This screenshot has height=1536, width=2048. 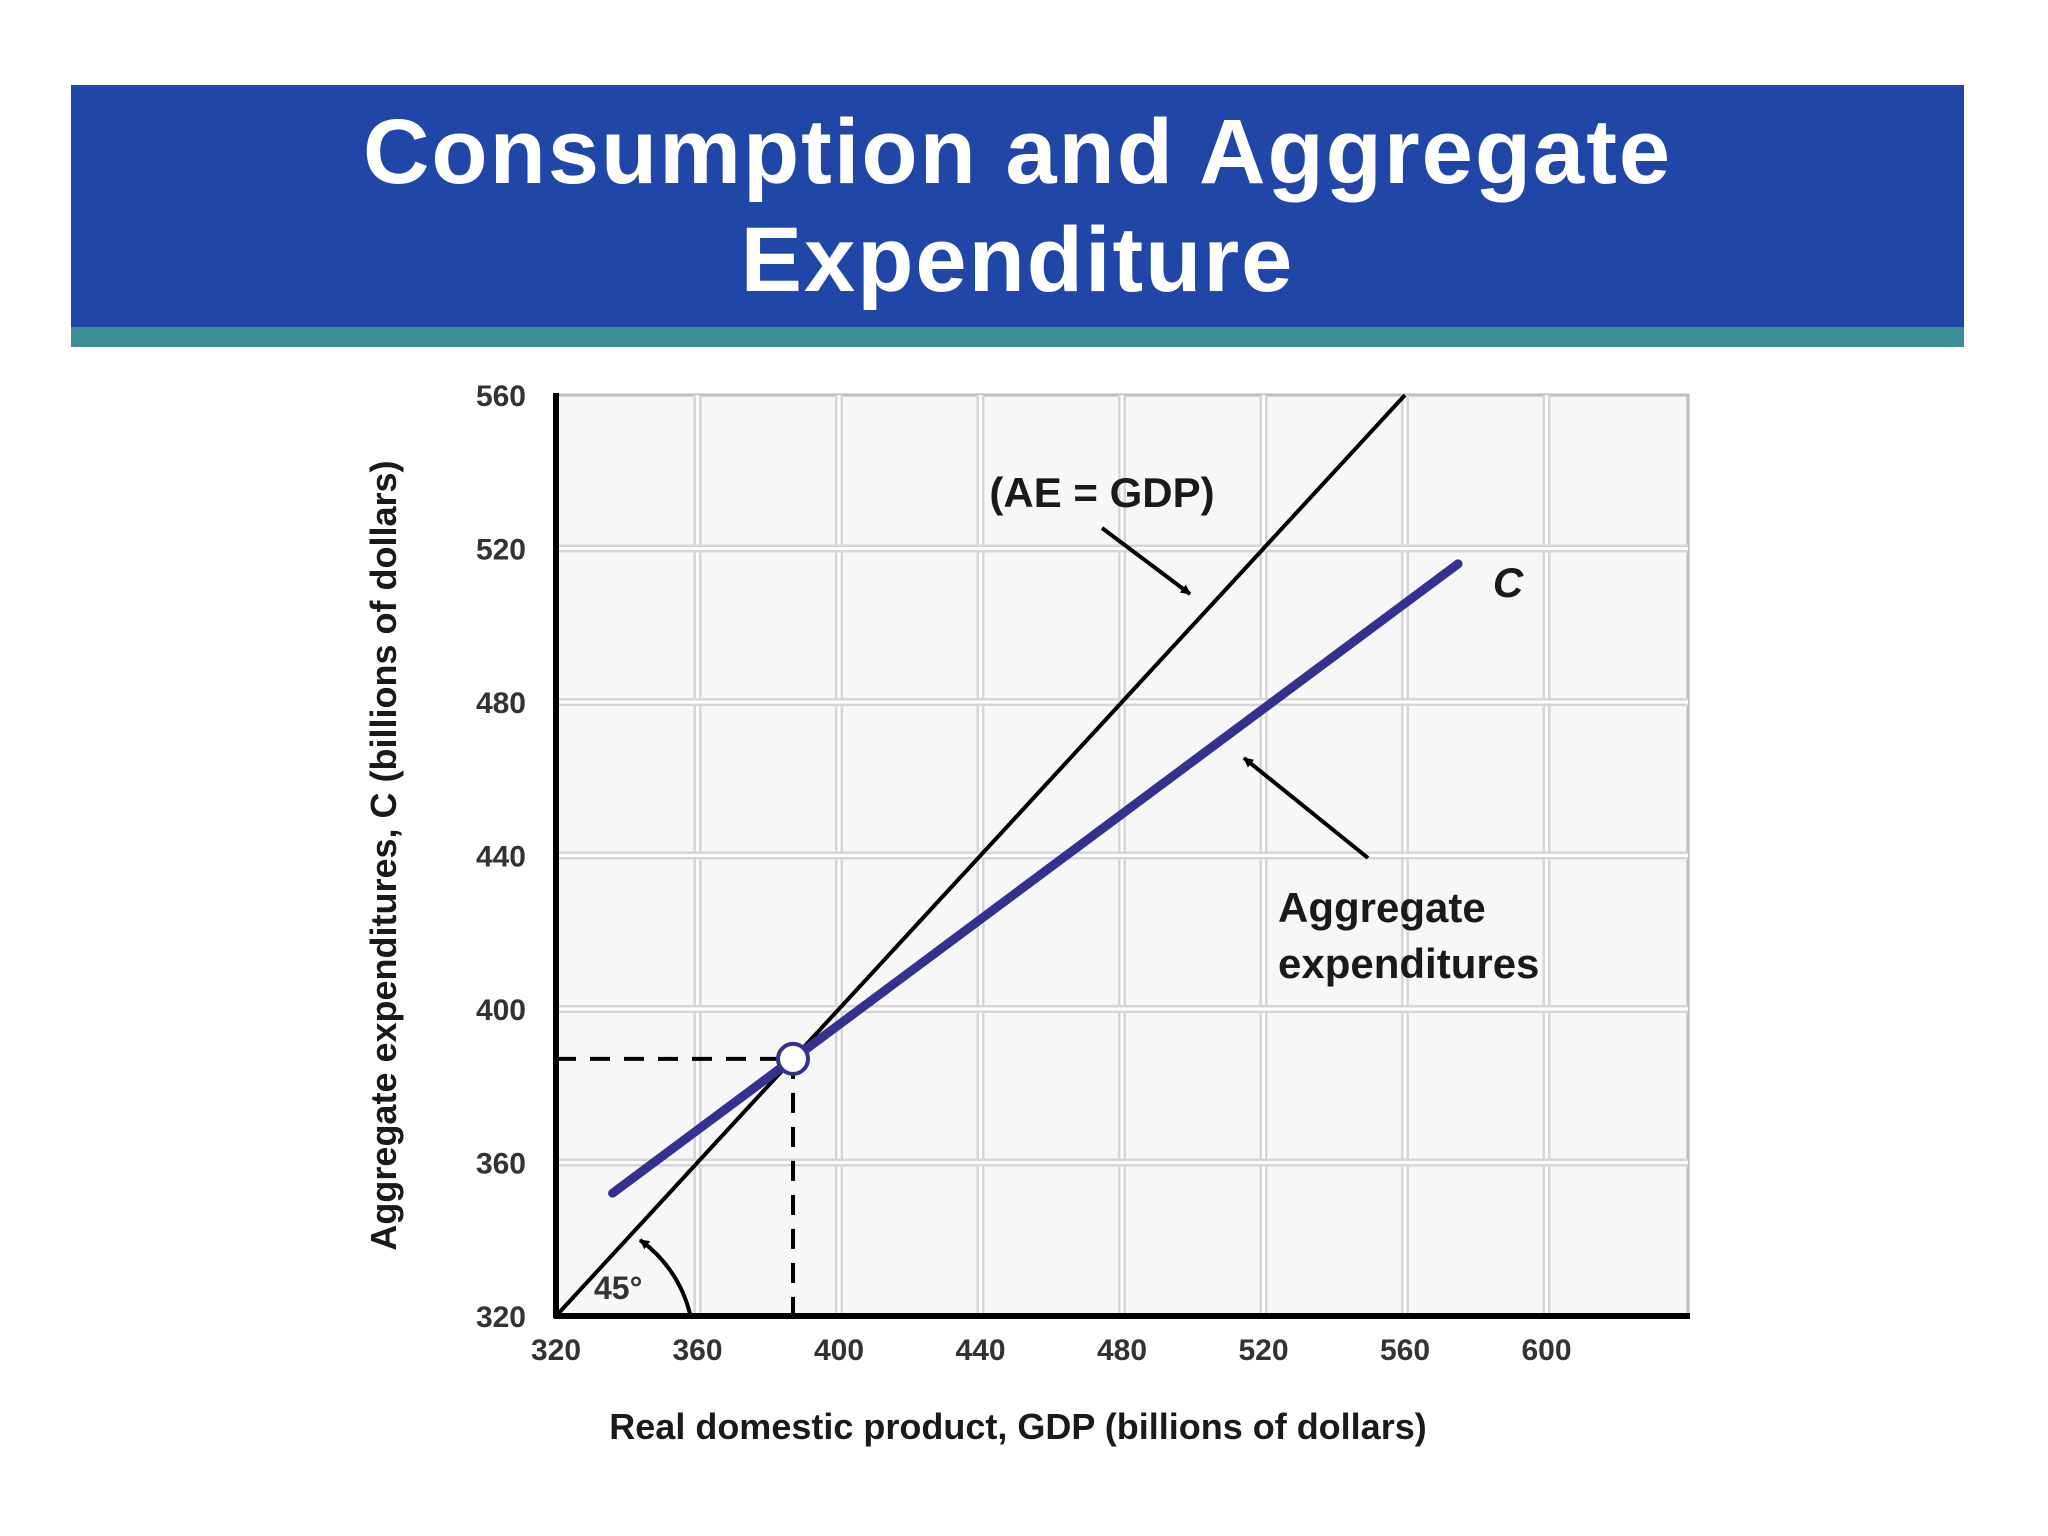 I want to click on x-tick-label: 360, so click(x=697, y=1350).